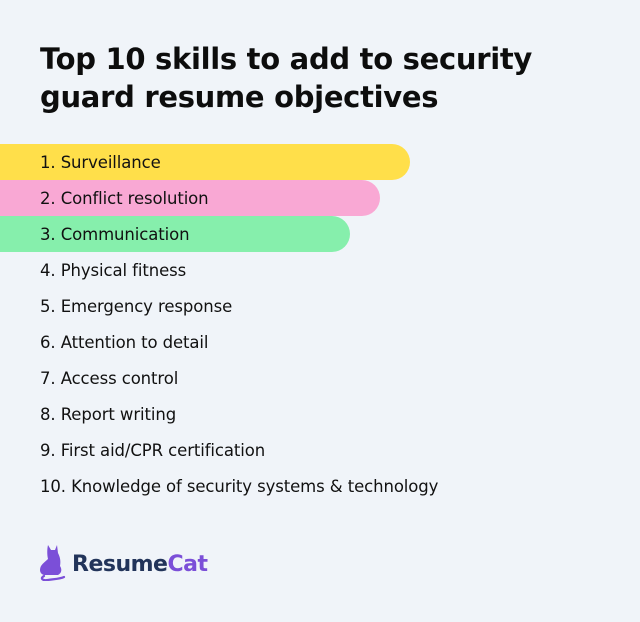 This screenshot has height=622, width=640. What do you see at coordinates (115, 234) in the screenshot?
I see `skill-label: 3. Communication` at bounding box center [115, 234].